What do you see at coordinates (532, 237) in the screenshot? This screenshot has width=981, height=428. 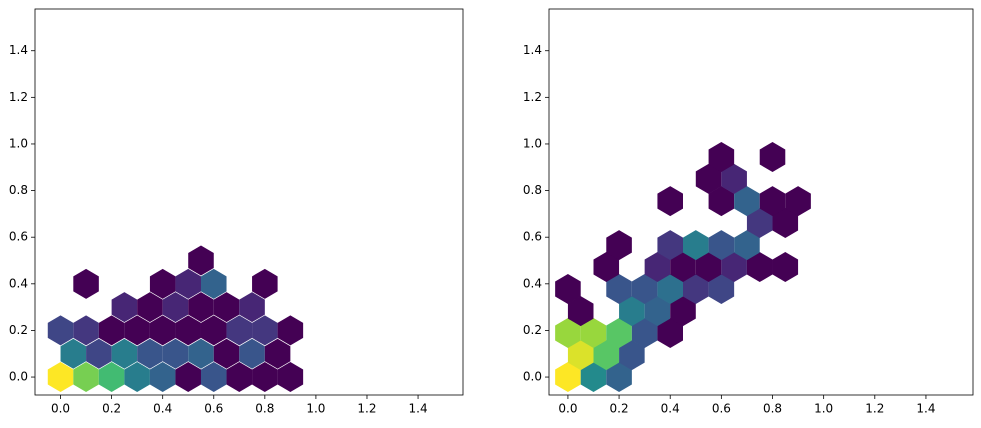 I see `y-tick-label: 0.6` at bounding box center [532, 237].